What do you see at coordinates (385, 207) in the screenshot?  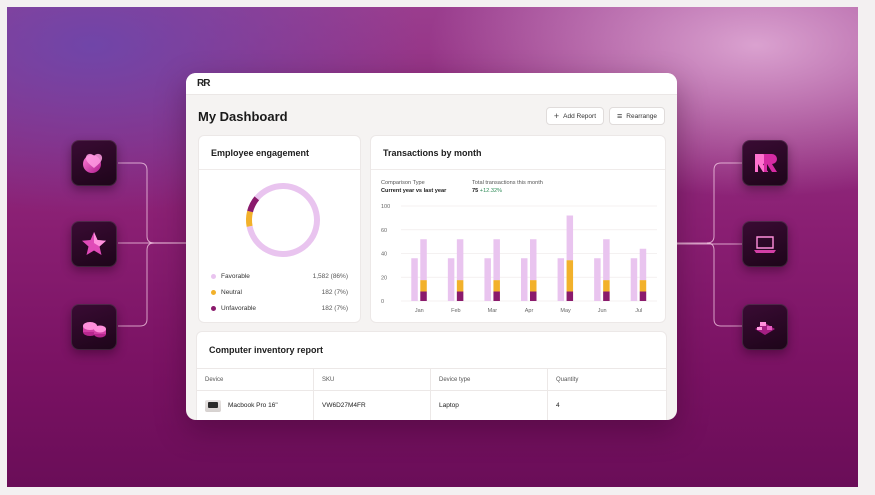 I see `y-tick-label: 100` at bounding box center [385, 207].